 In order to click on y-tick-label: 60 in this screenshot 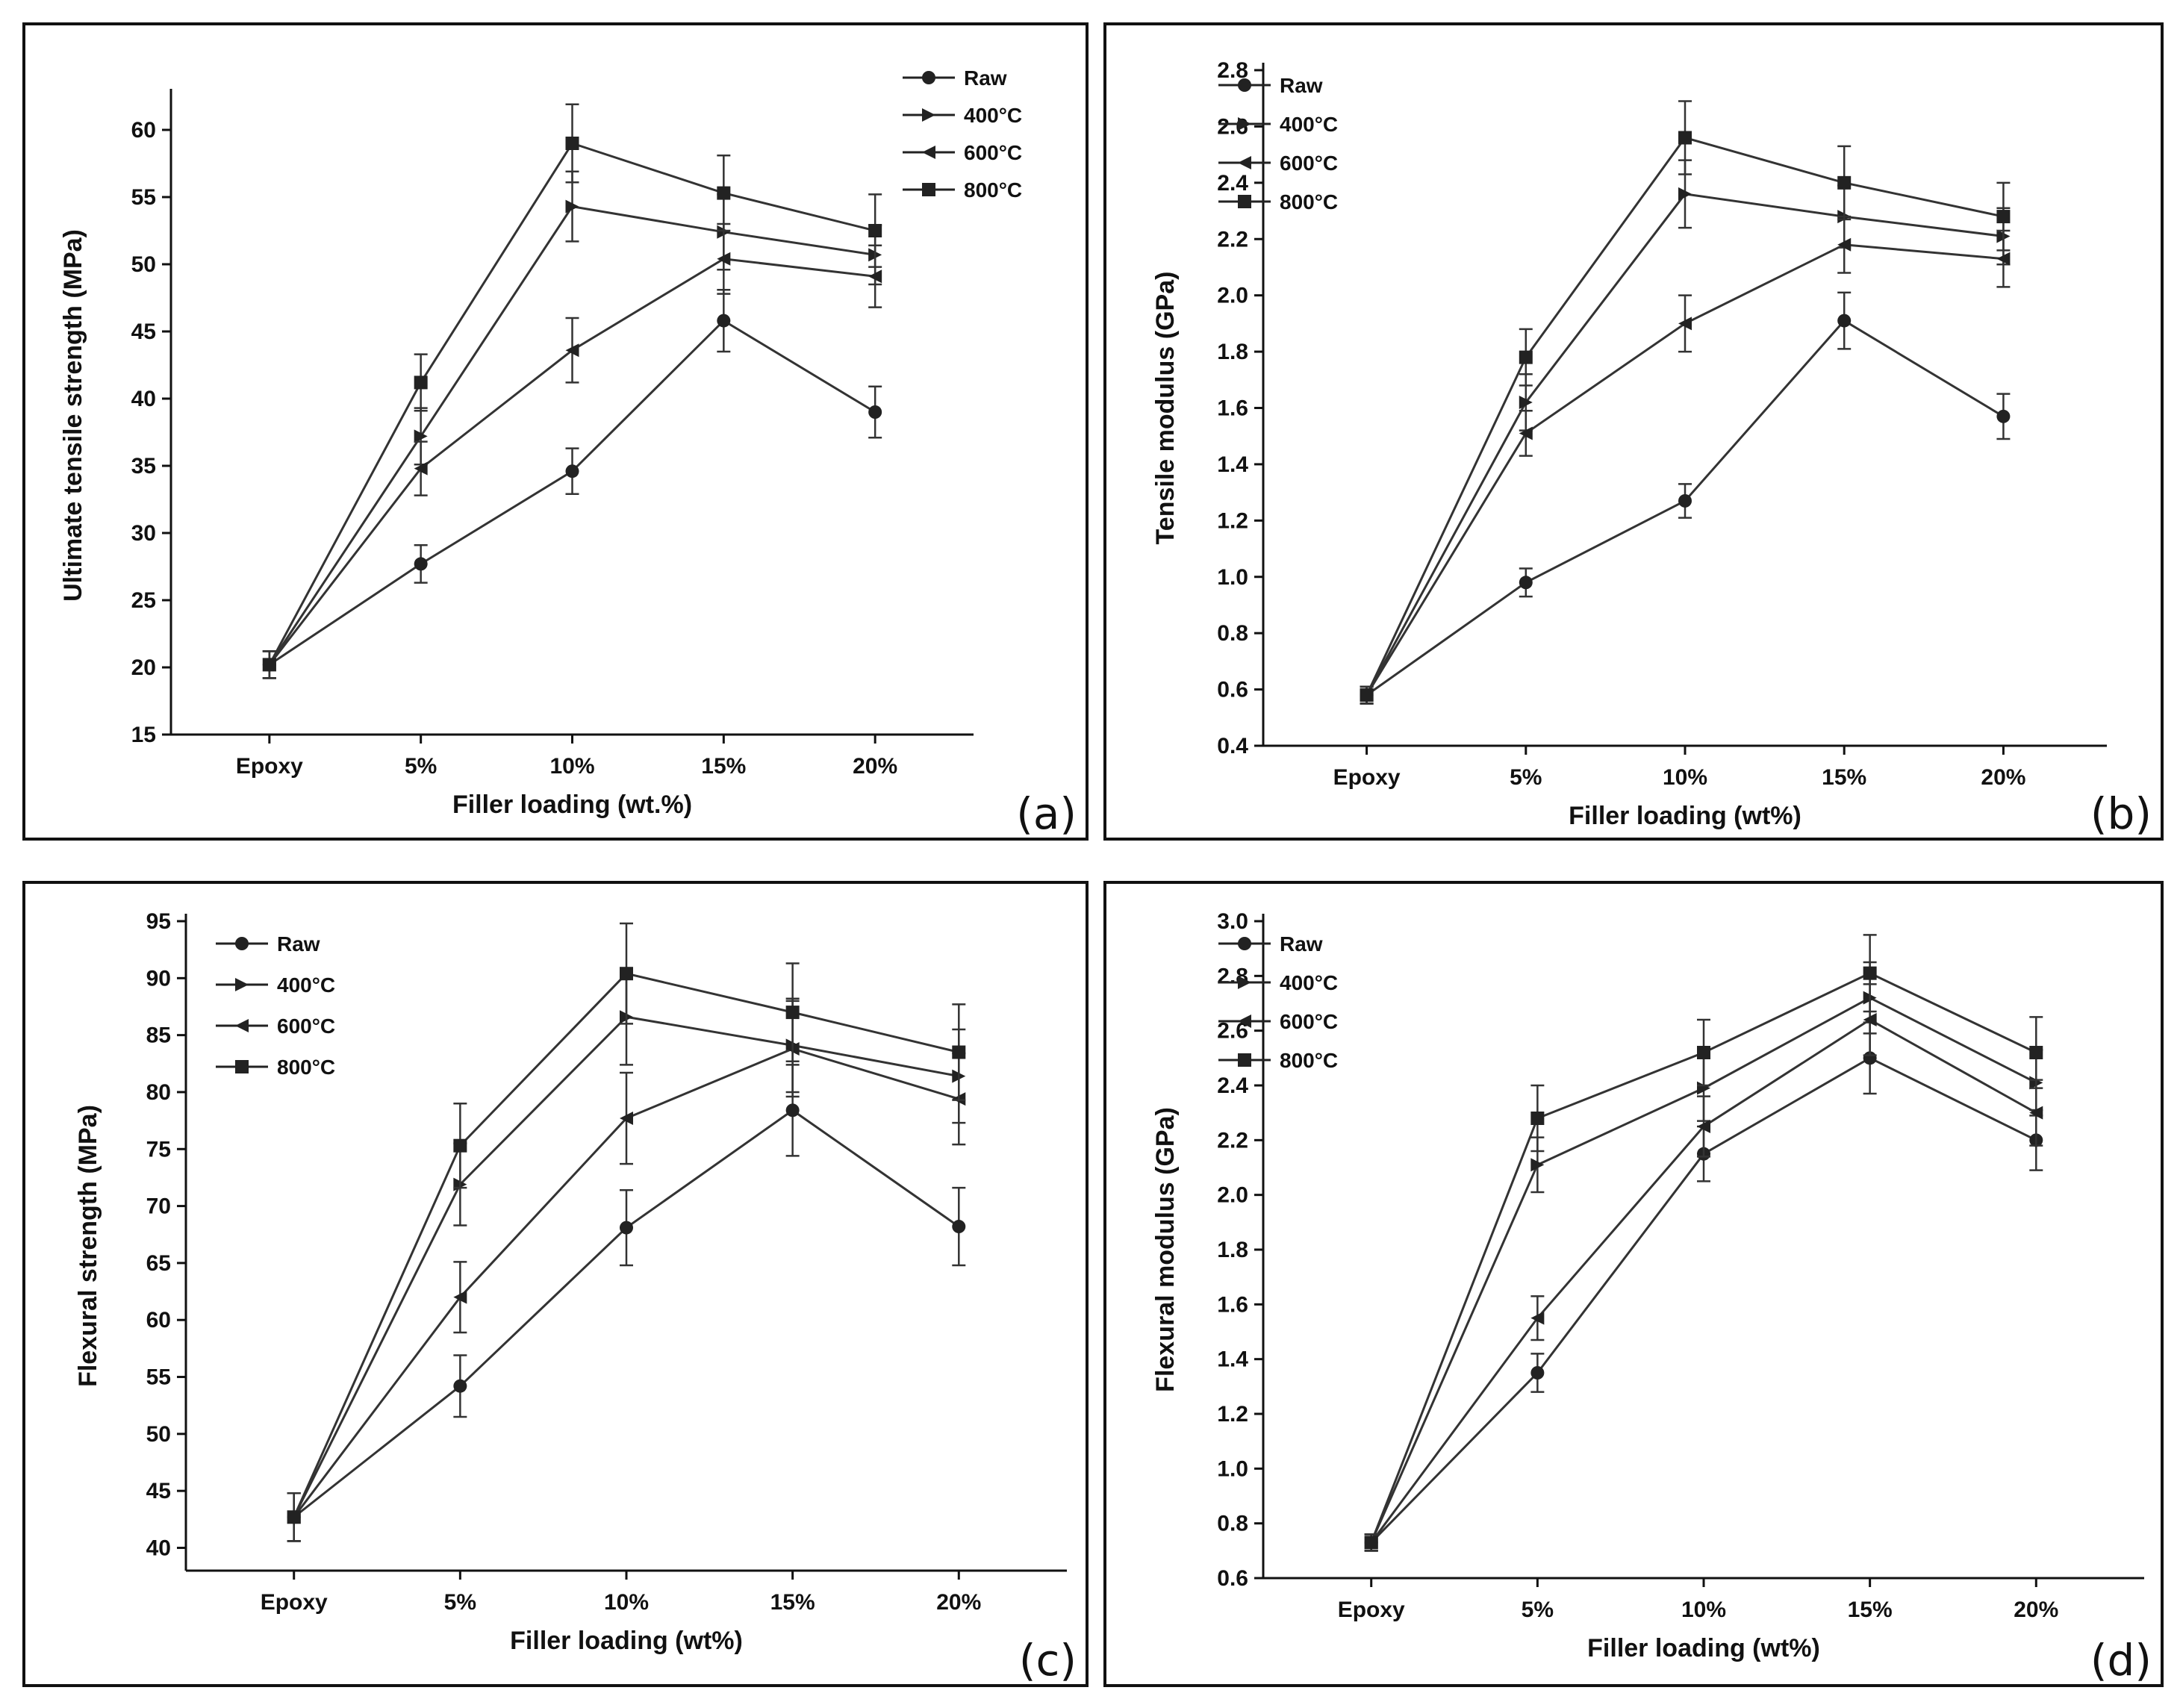, I will do `click(143, 130)`.